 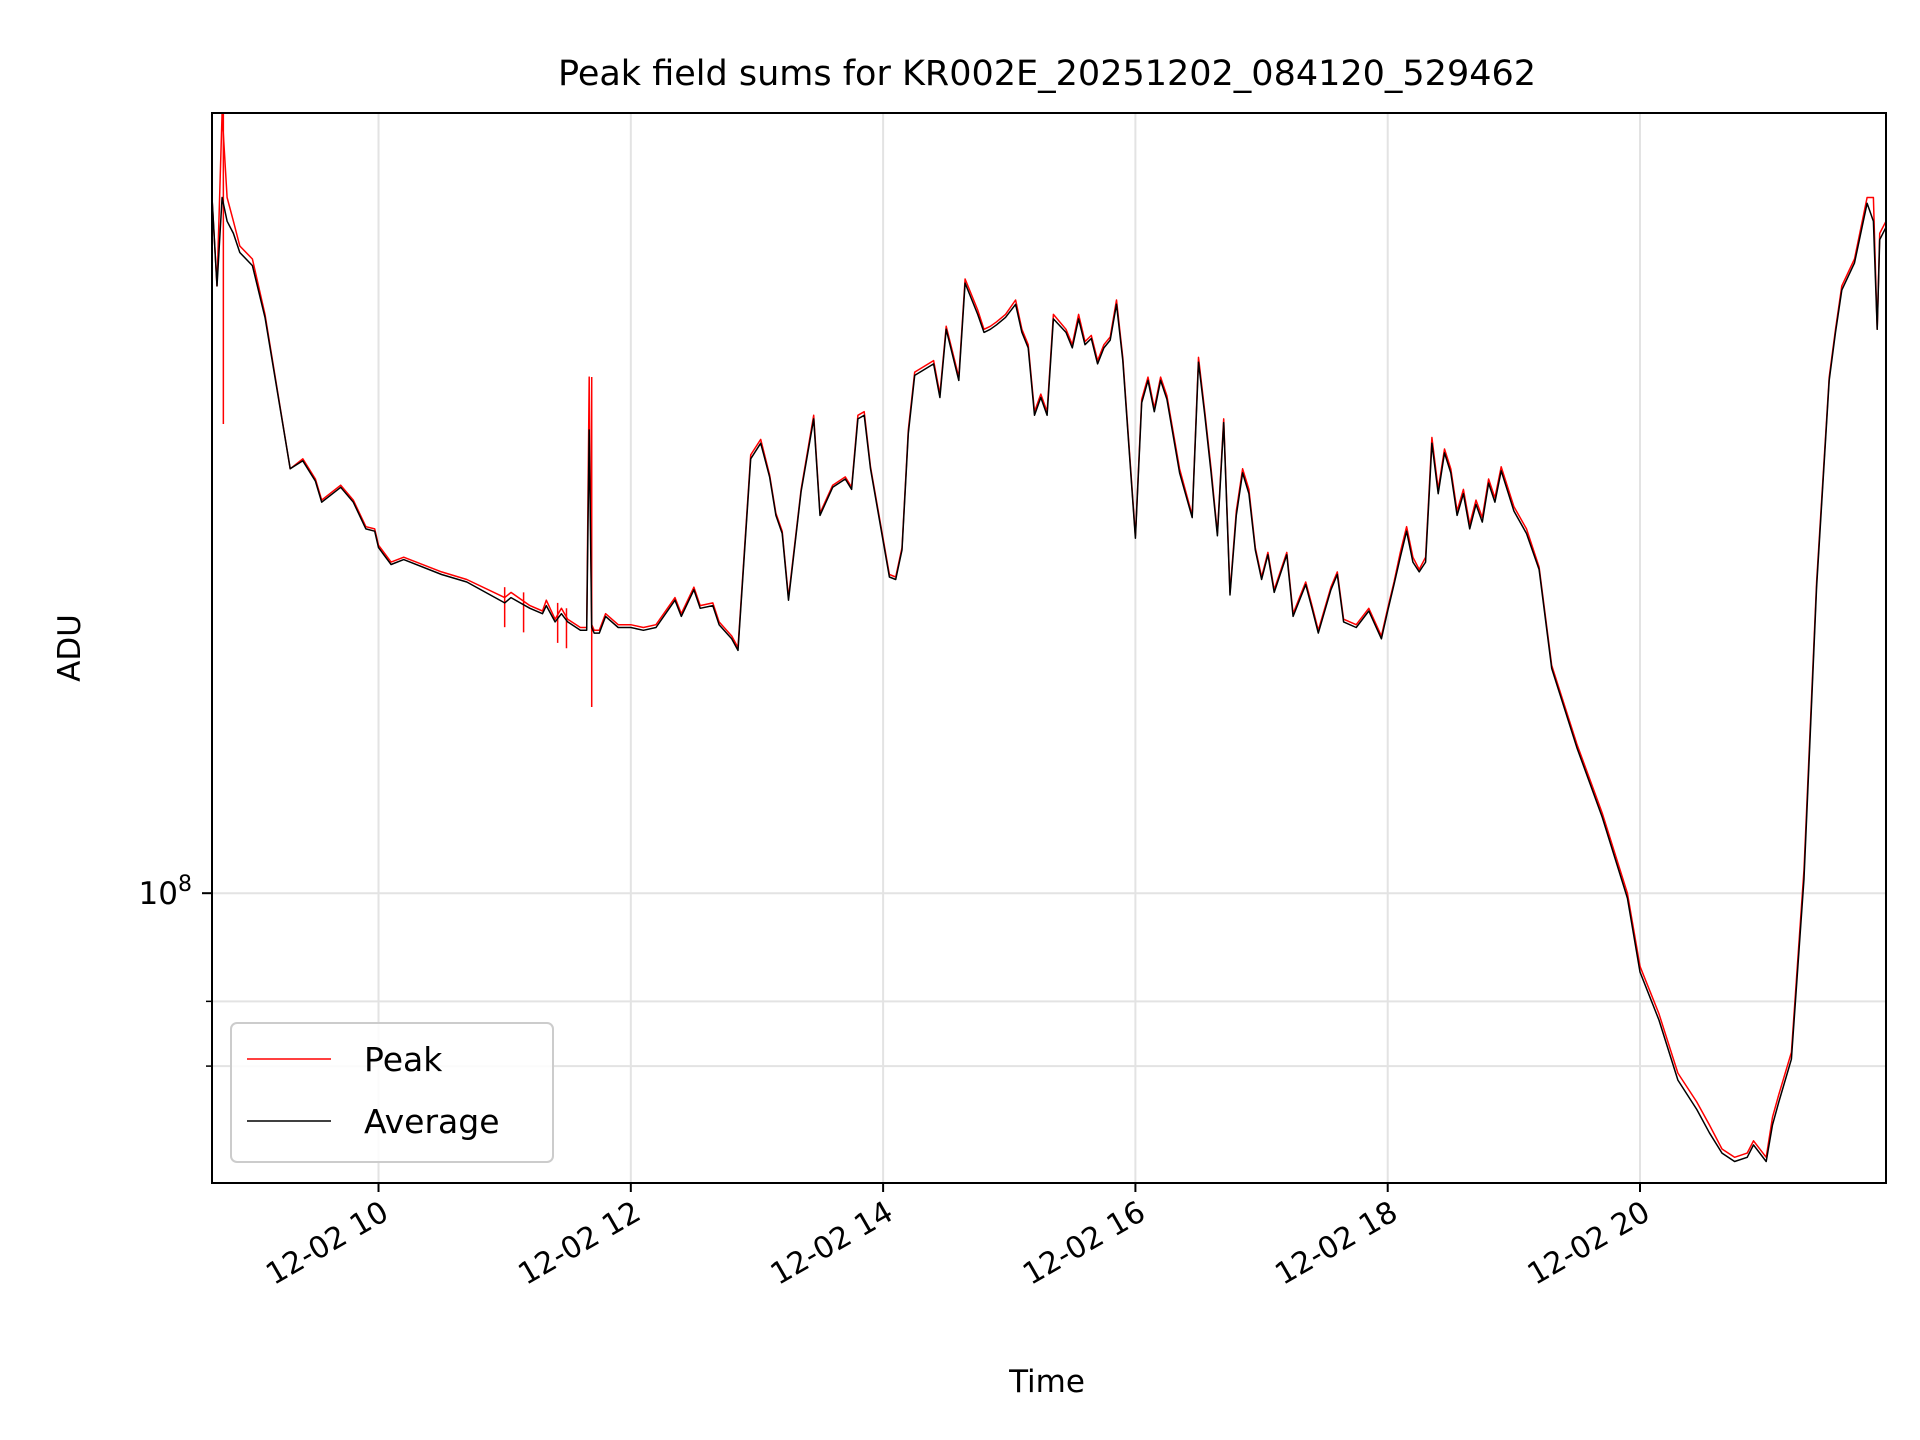 What do you see at coordinates (165, 892) in the screenshot?
I see `y-tick-label: 108` at bounding box center [165, 892].